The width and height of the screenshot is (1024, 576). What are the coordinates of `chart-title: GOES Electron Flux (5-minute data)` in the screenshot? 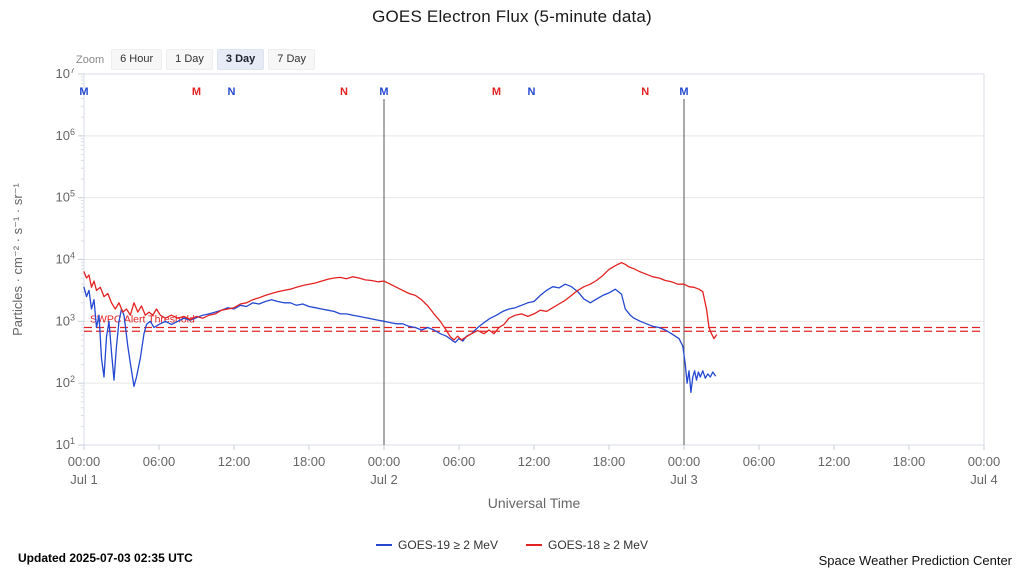 It's located at (512, 16).